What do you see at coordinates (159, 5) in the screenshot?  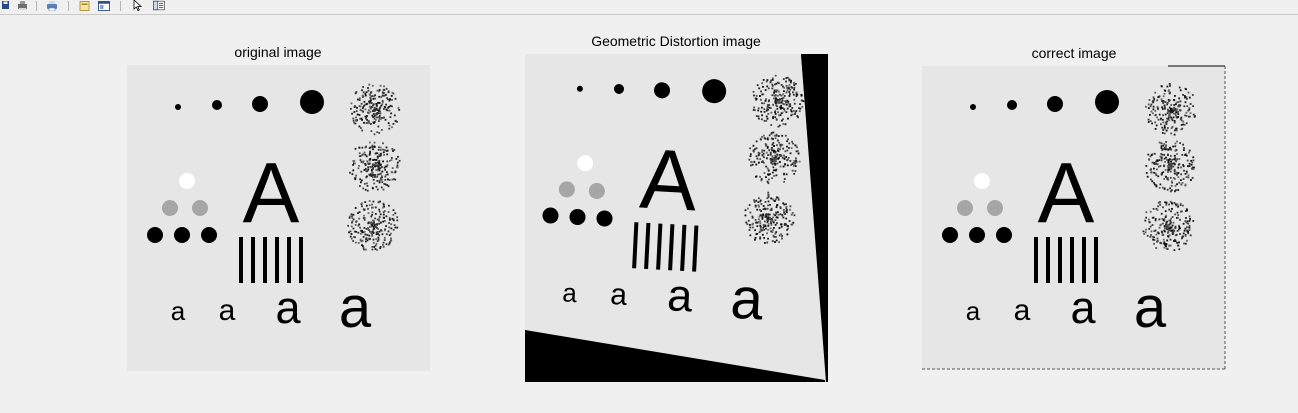 I see `property-editor-icon` at bounding box center [159, 5].